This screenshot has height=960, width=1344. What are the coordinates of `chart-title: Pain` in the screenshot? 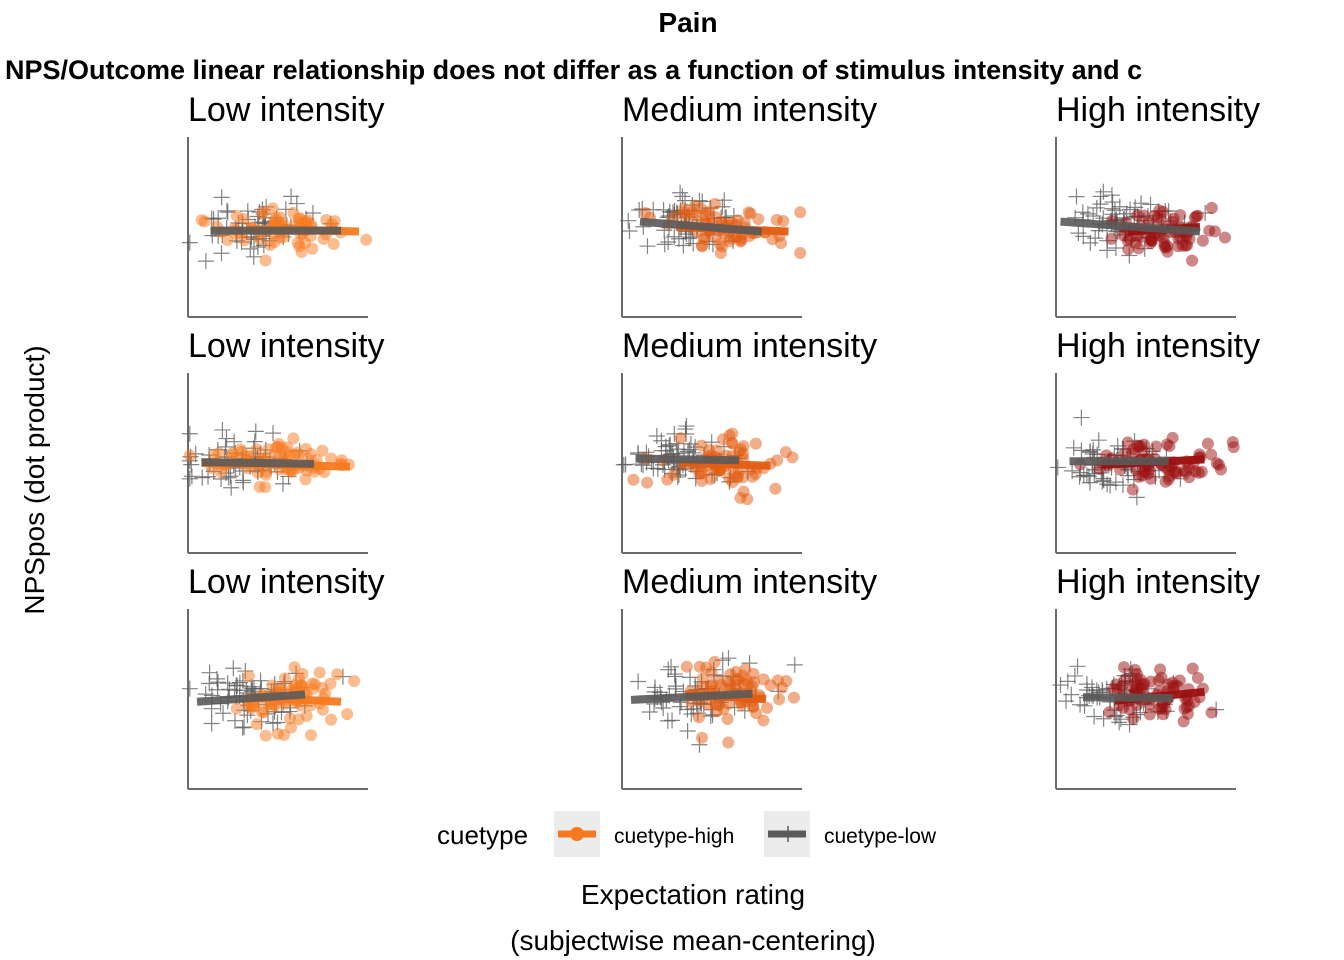 It's located at (687, 22).